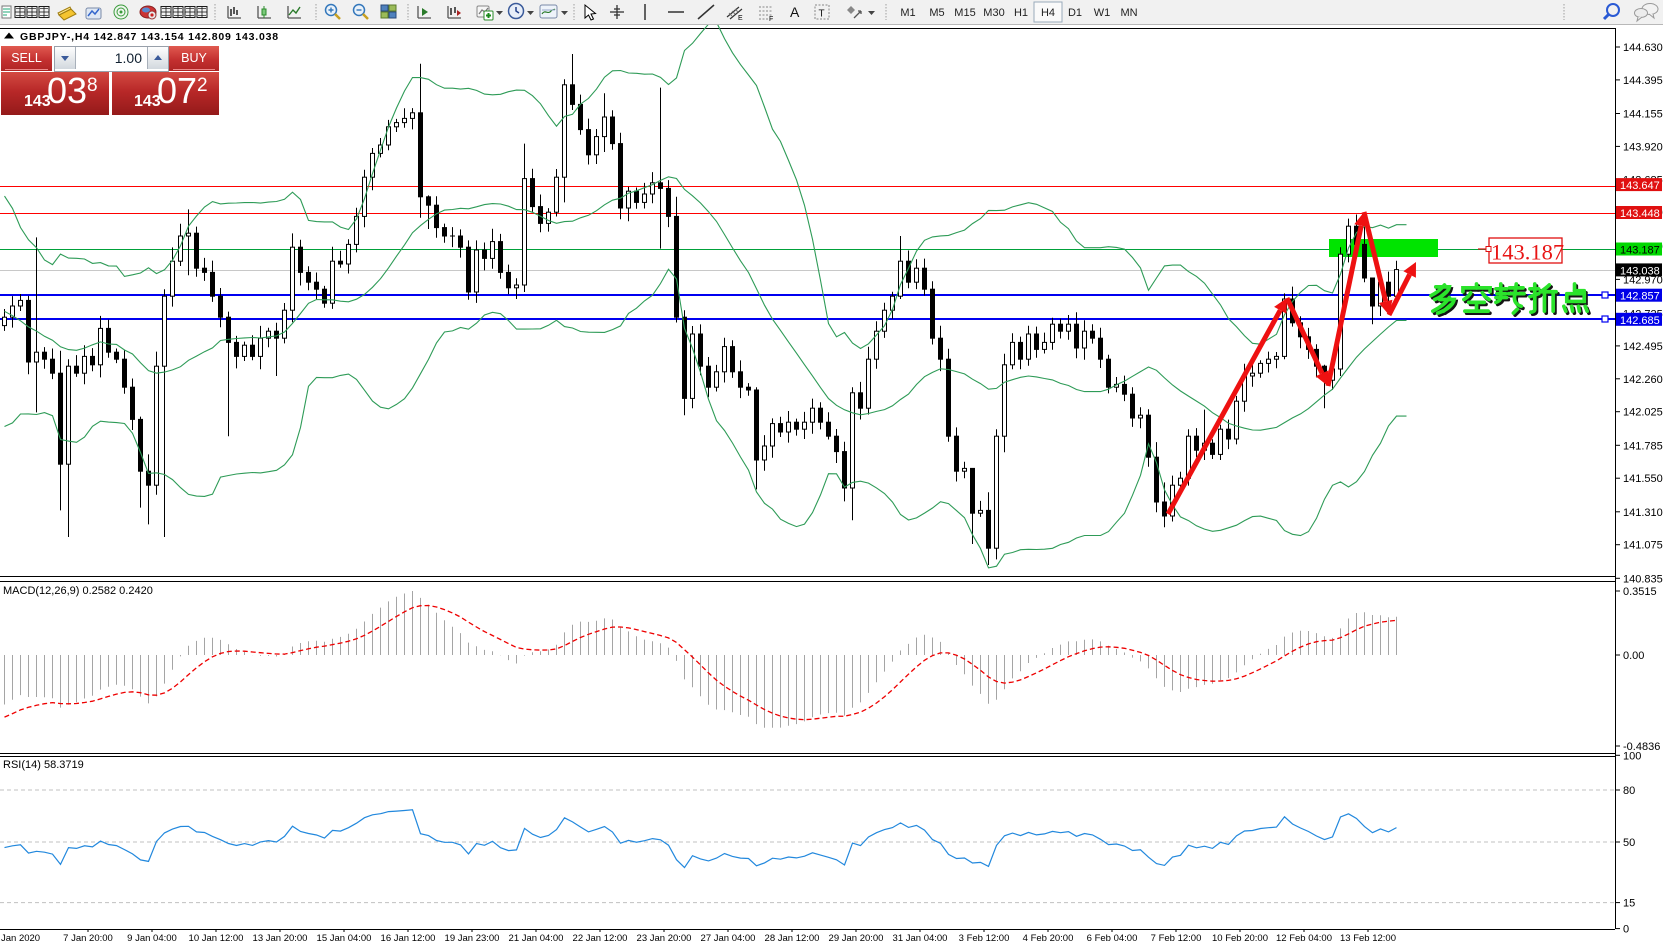 The height and width of the screenshot is (947, 1663). What do you see at coordinates (1643, 513) in the screenshot?
I see `svg-text: 141.310` at bounding box center [1643, 513].